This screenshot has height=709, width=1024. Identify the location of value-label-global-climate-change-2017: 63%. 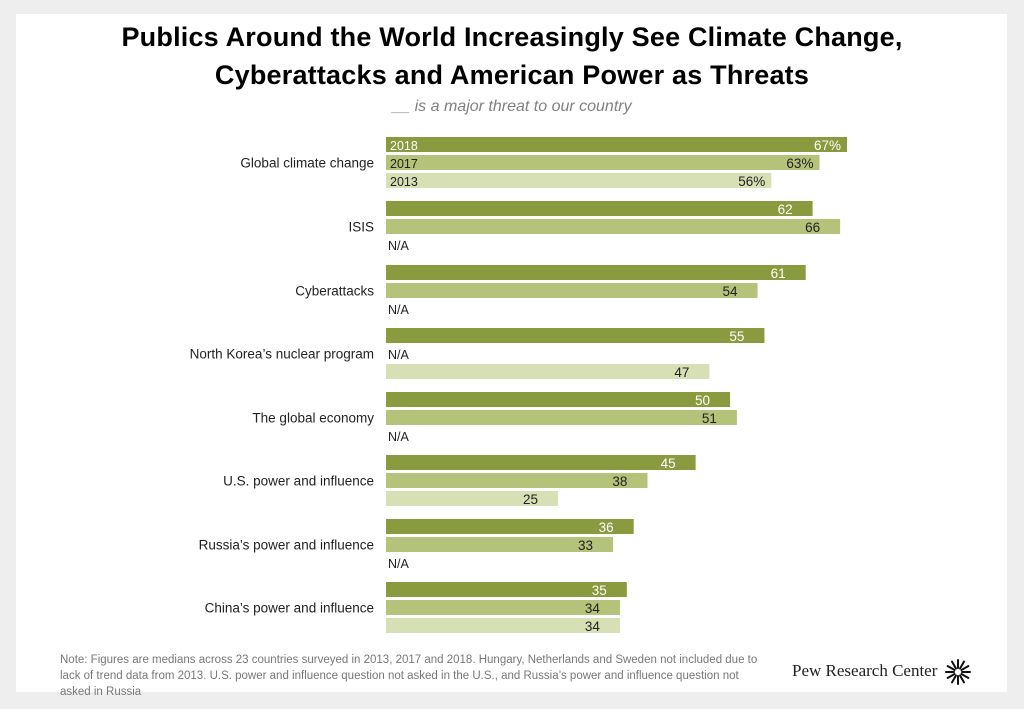
(799, 163).